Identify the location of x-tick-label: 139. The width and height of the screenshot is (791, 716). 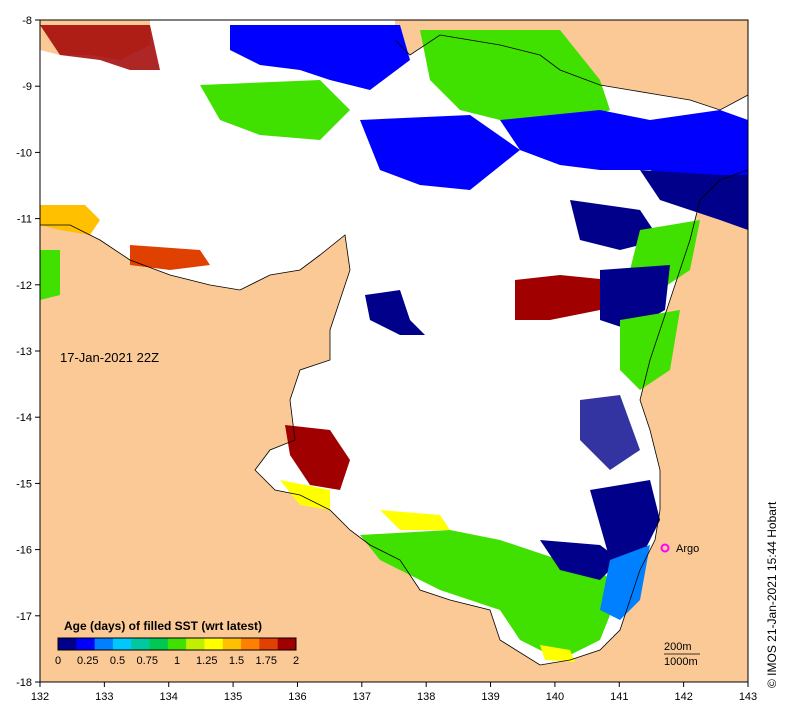
(490, 697).